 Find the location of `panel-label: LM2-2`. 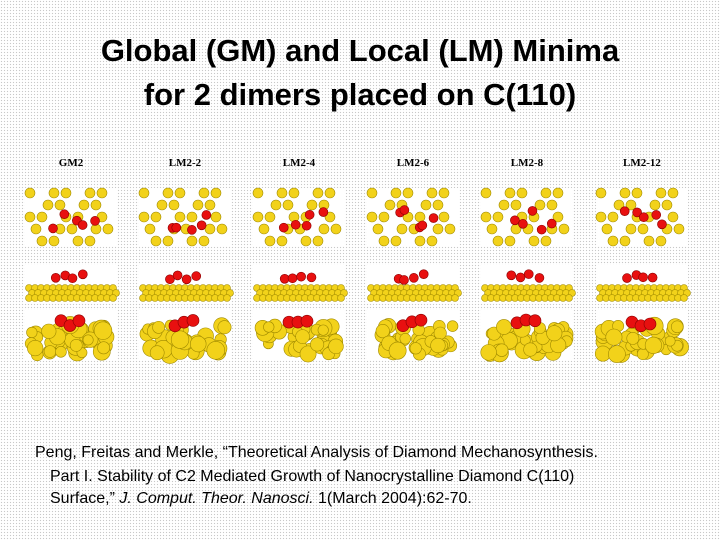

panel-label: LM2-2 is located at coordinates (185, 163).